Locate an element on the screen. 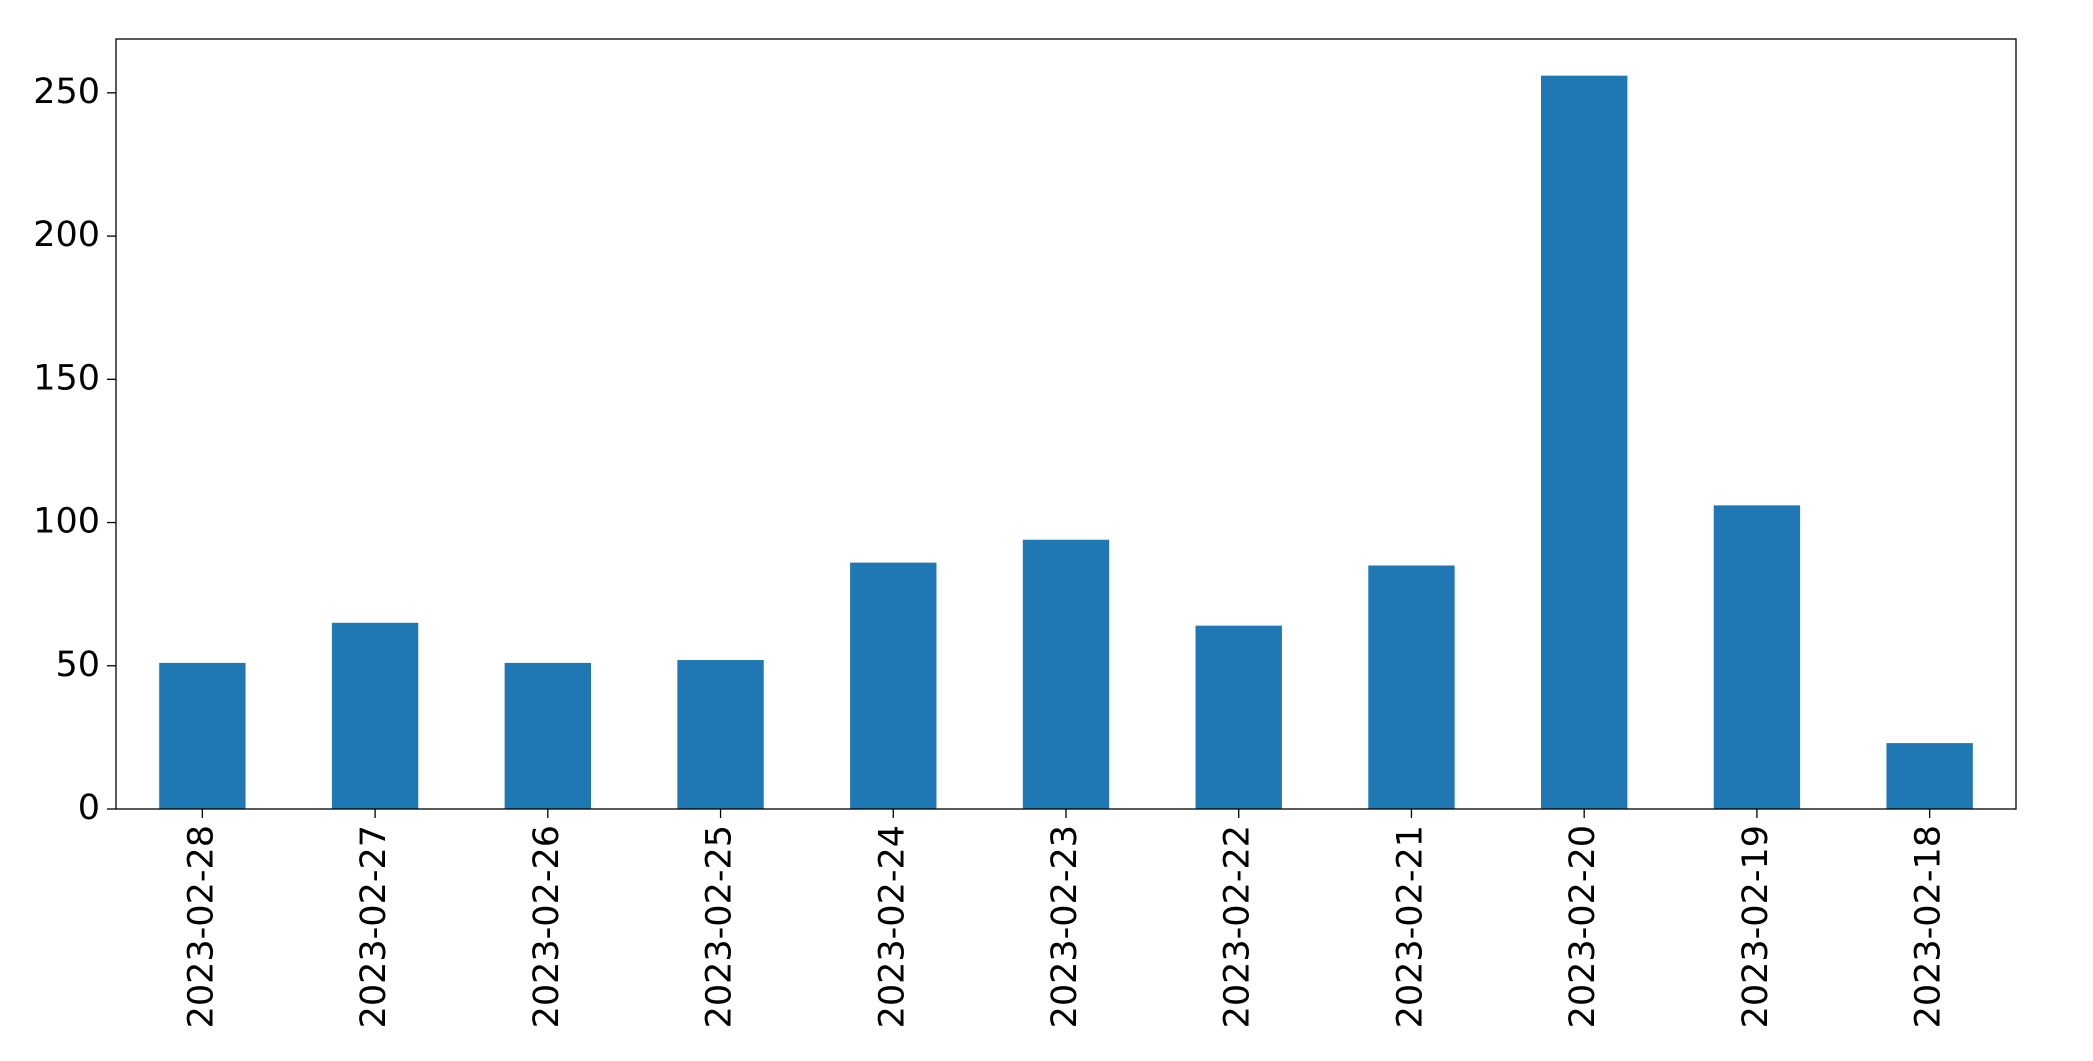  x-tick-label: 2023-02-24 is located at coordinates (892, 926).